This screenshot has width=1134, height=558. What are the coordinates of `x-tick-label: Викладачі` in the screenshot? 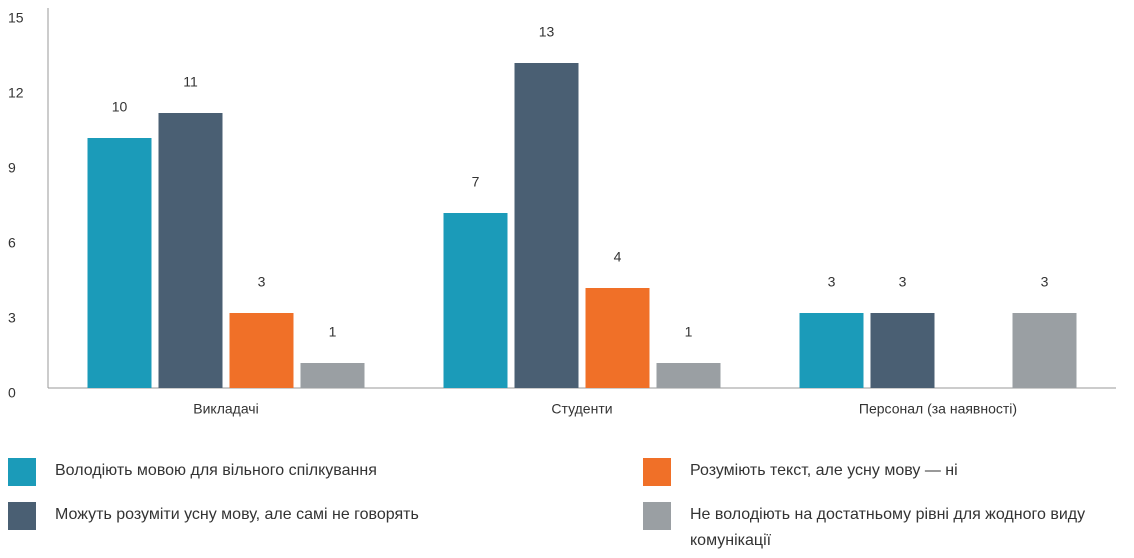 It's located at (225, 409).